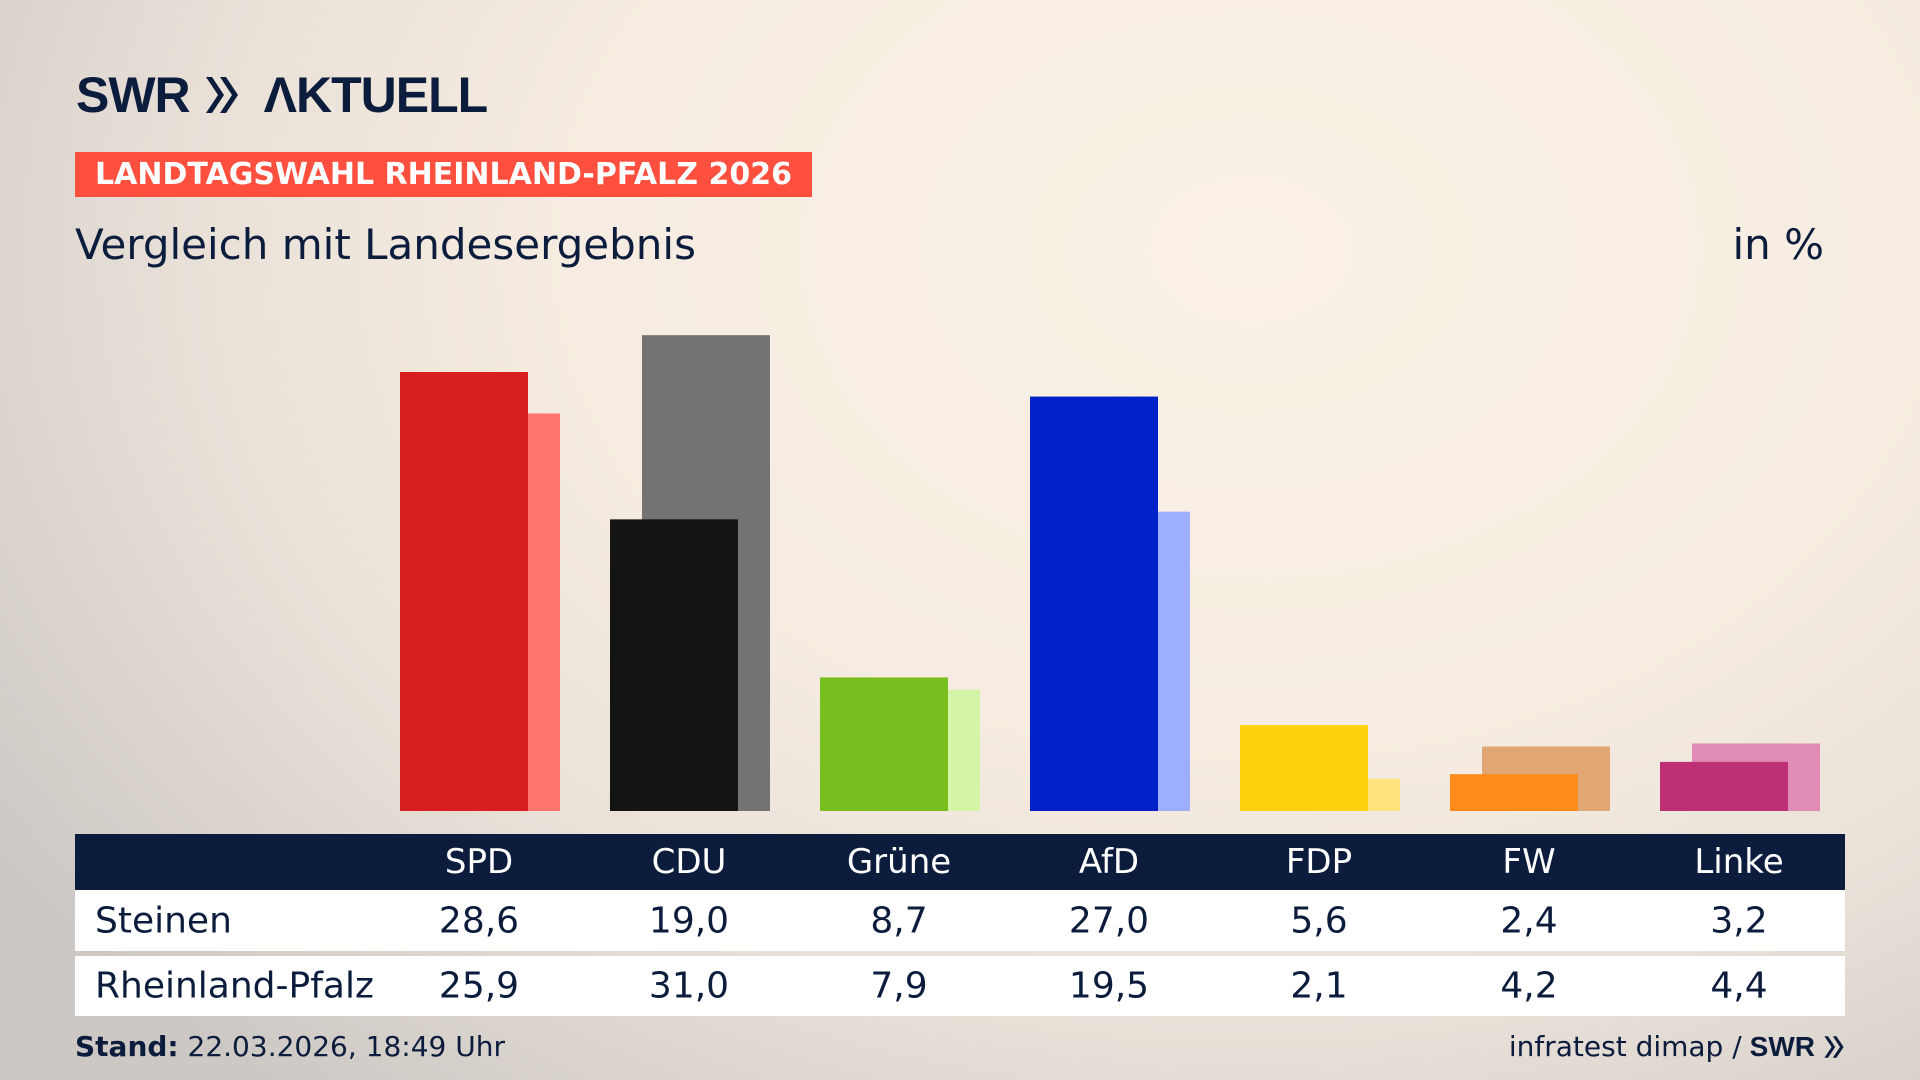 The width and height of the screenshot is (1920, 1080). What do you see at coordinates (163, 920) in the screenshot?
I see `row-label: Steinen` at bounding box center [163, 920].